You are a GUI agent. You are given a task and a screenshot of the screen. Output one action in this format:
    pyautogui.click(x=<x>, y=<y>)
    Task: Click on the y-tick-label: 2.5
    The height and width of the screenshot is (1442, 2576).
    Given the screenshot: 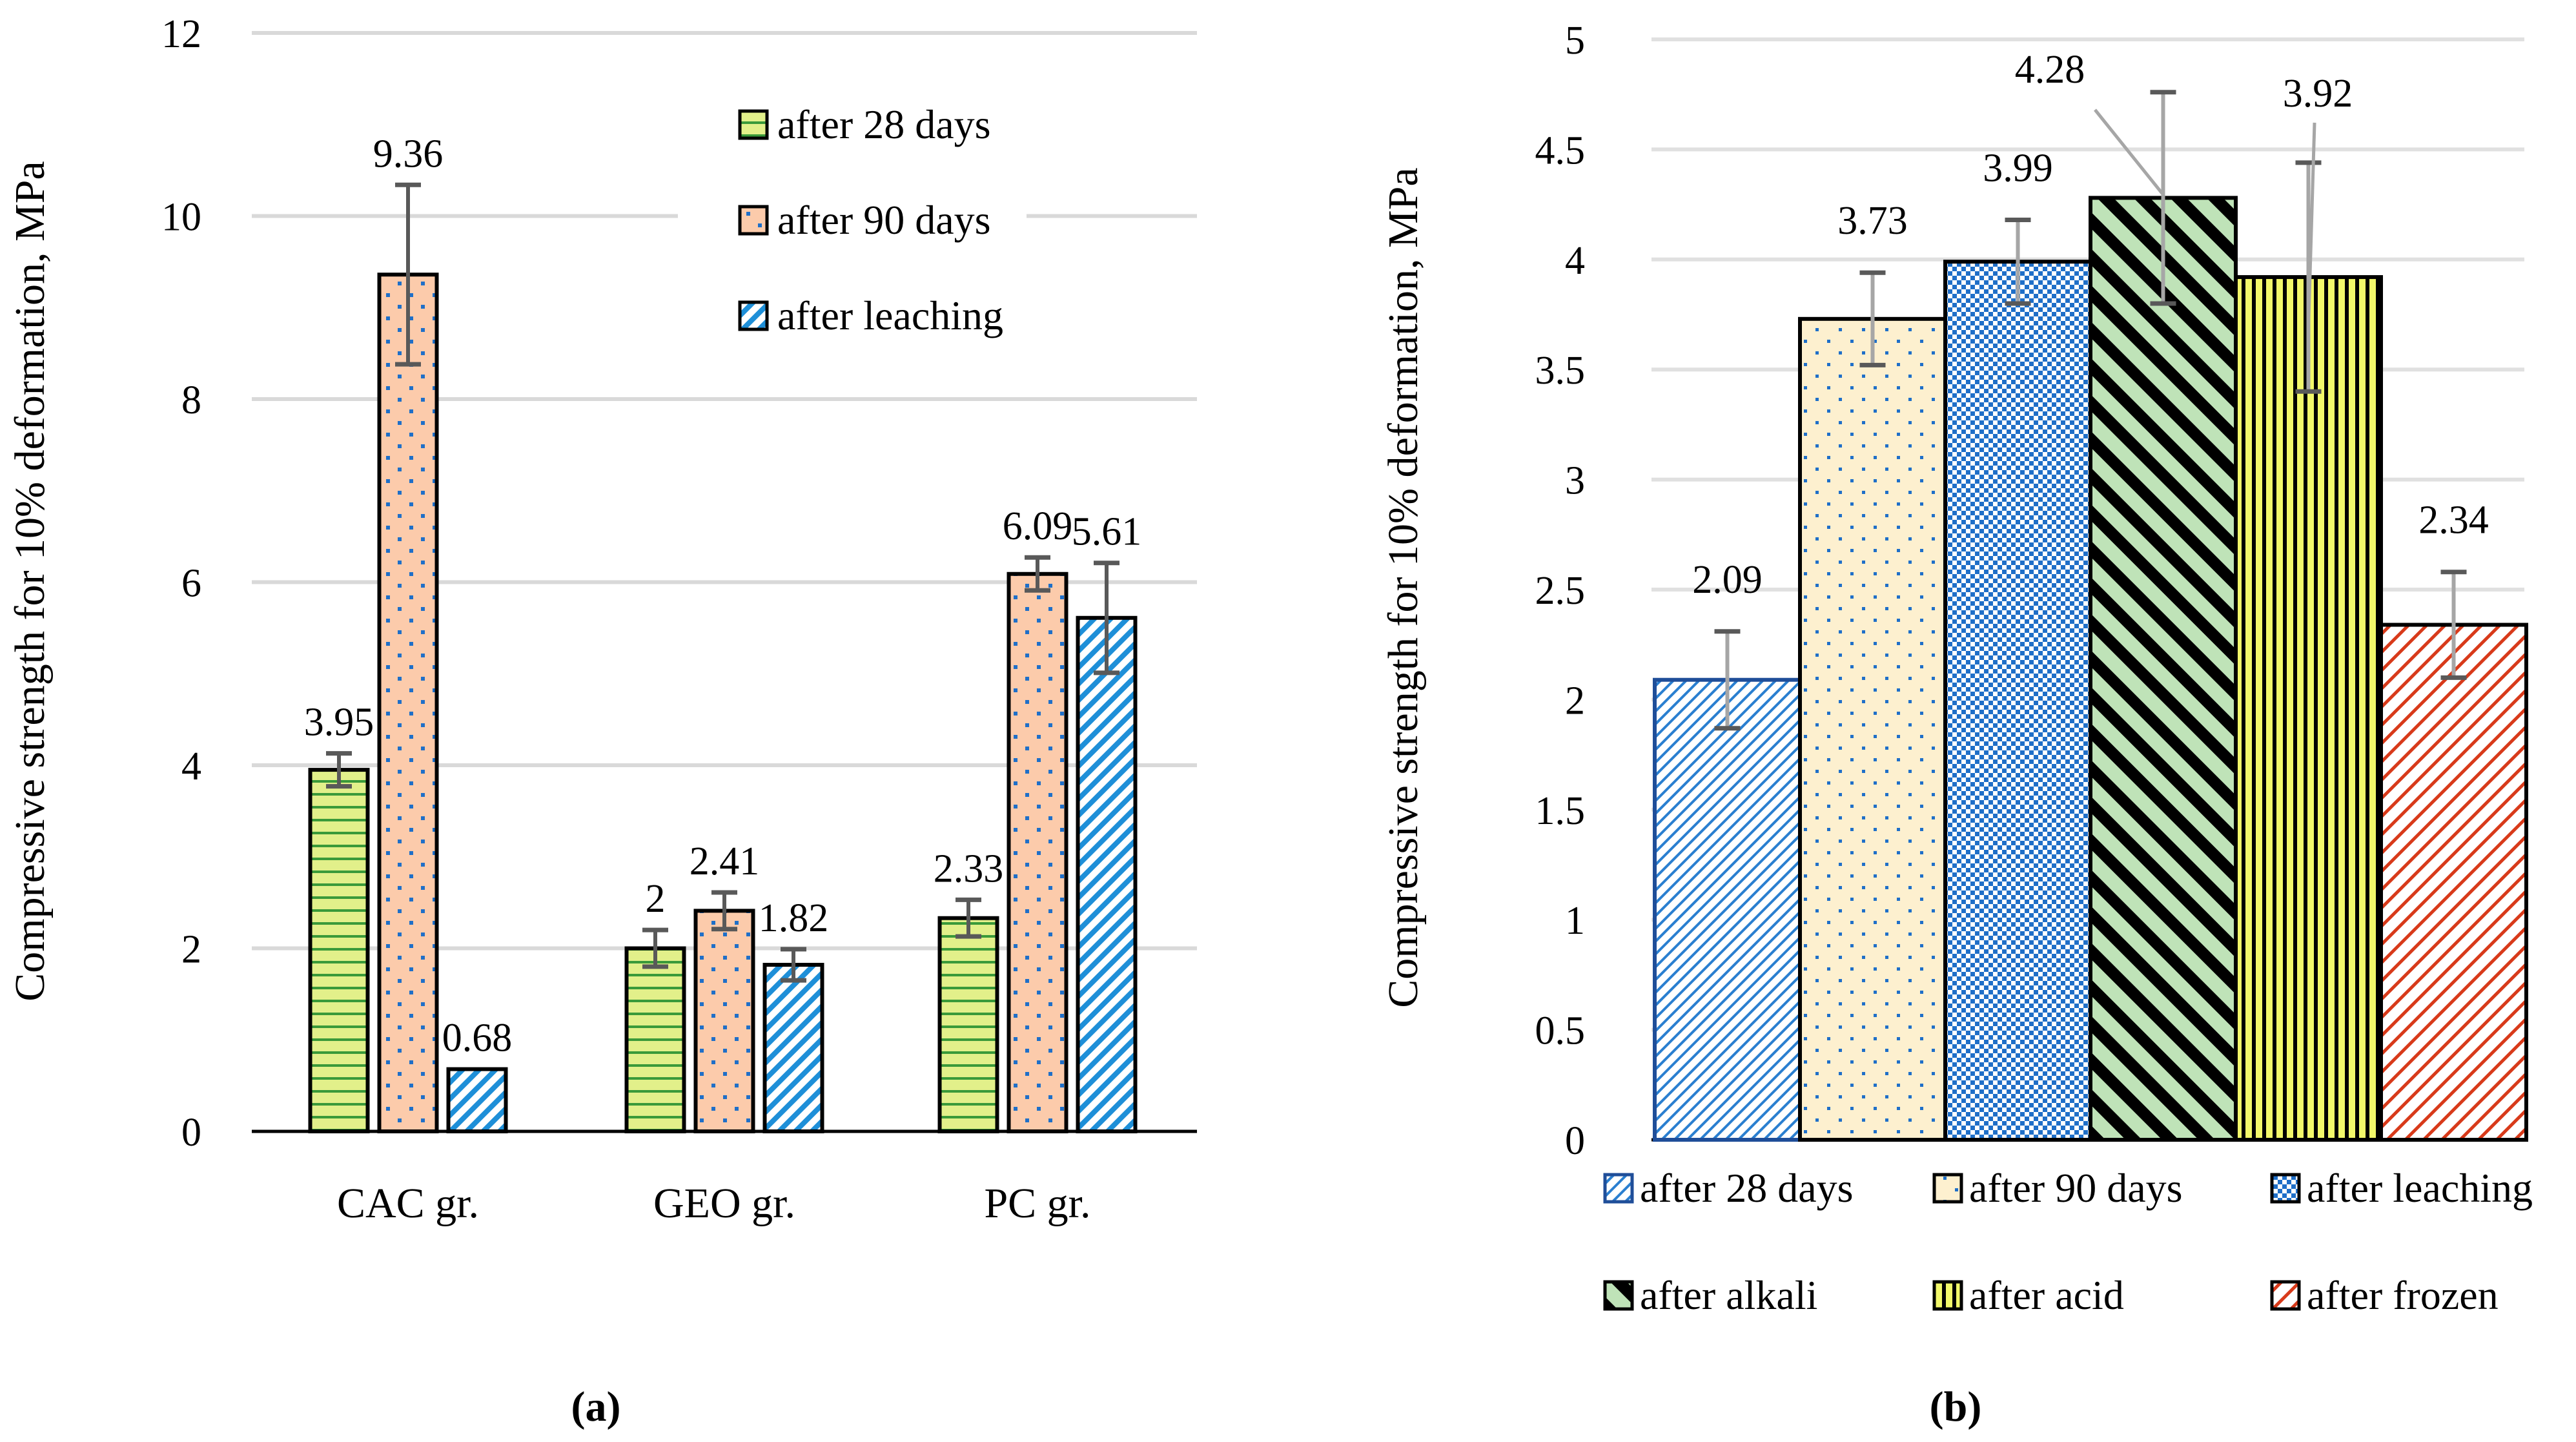 What is the action you would take?
    pyautogui.click(x=1561, y=591)
    